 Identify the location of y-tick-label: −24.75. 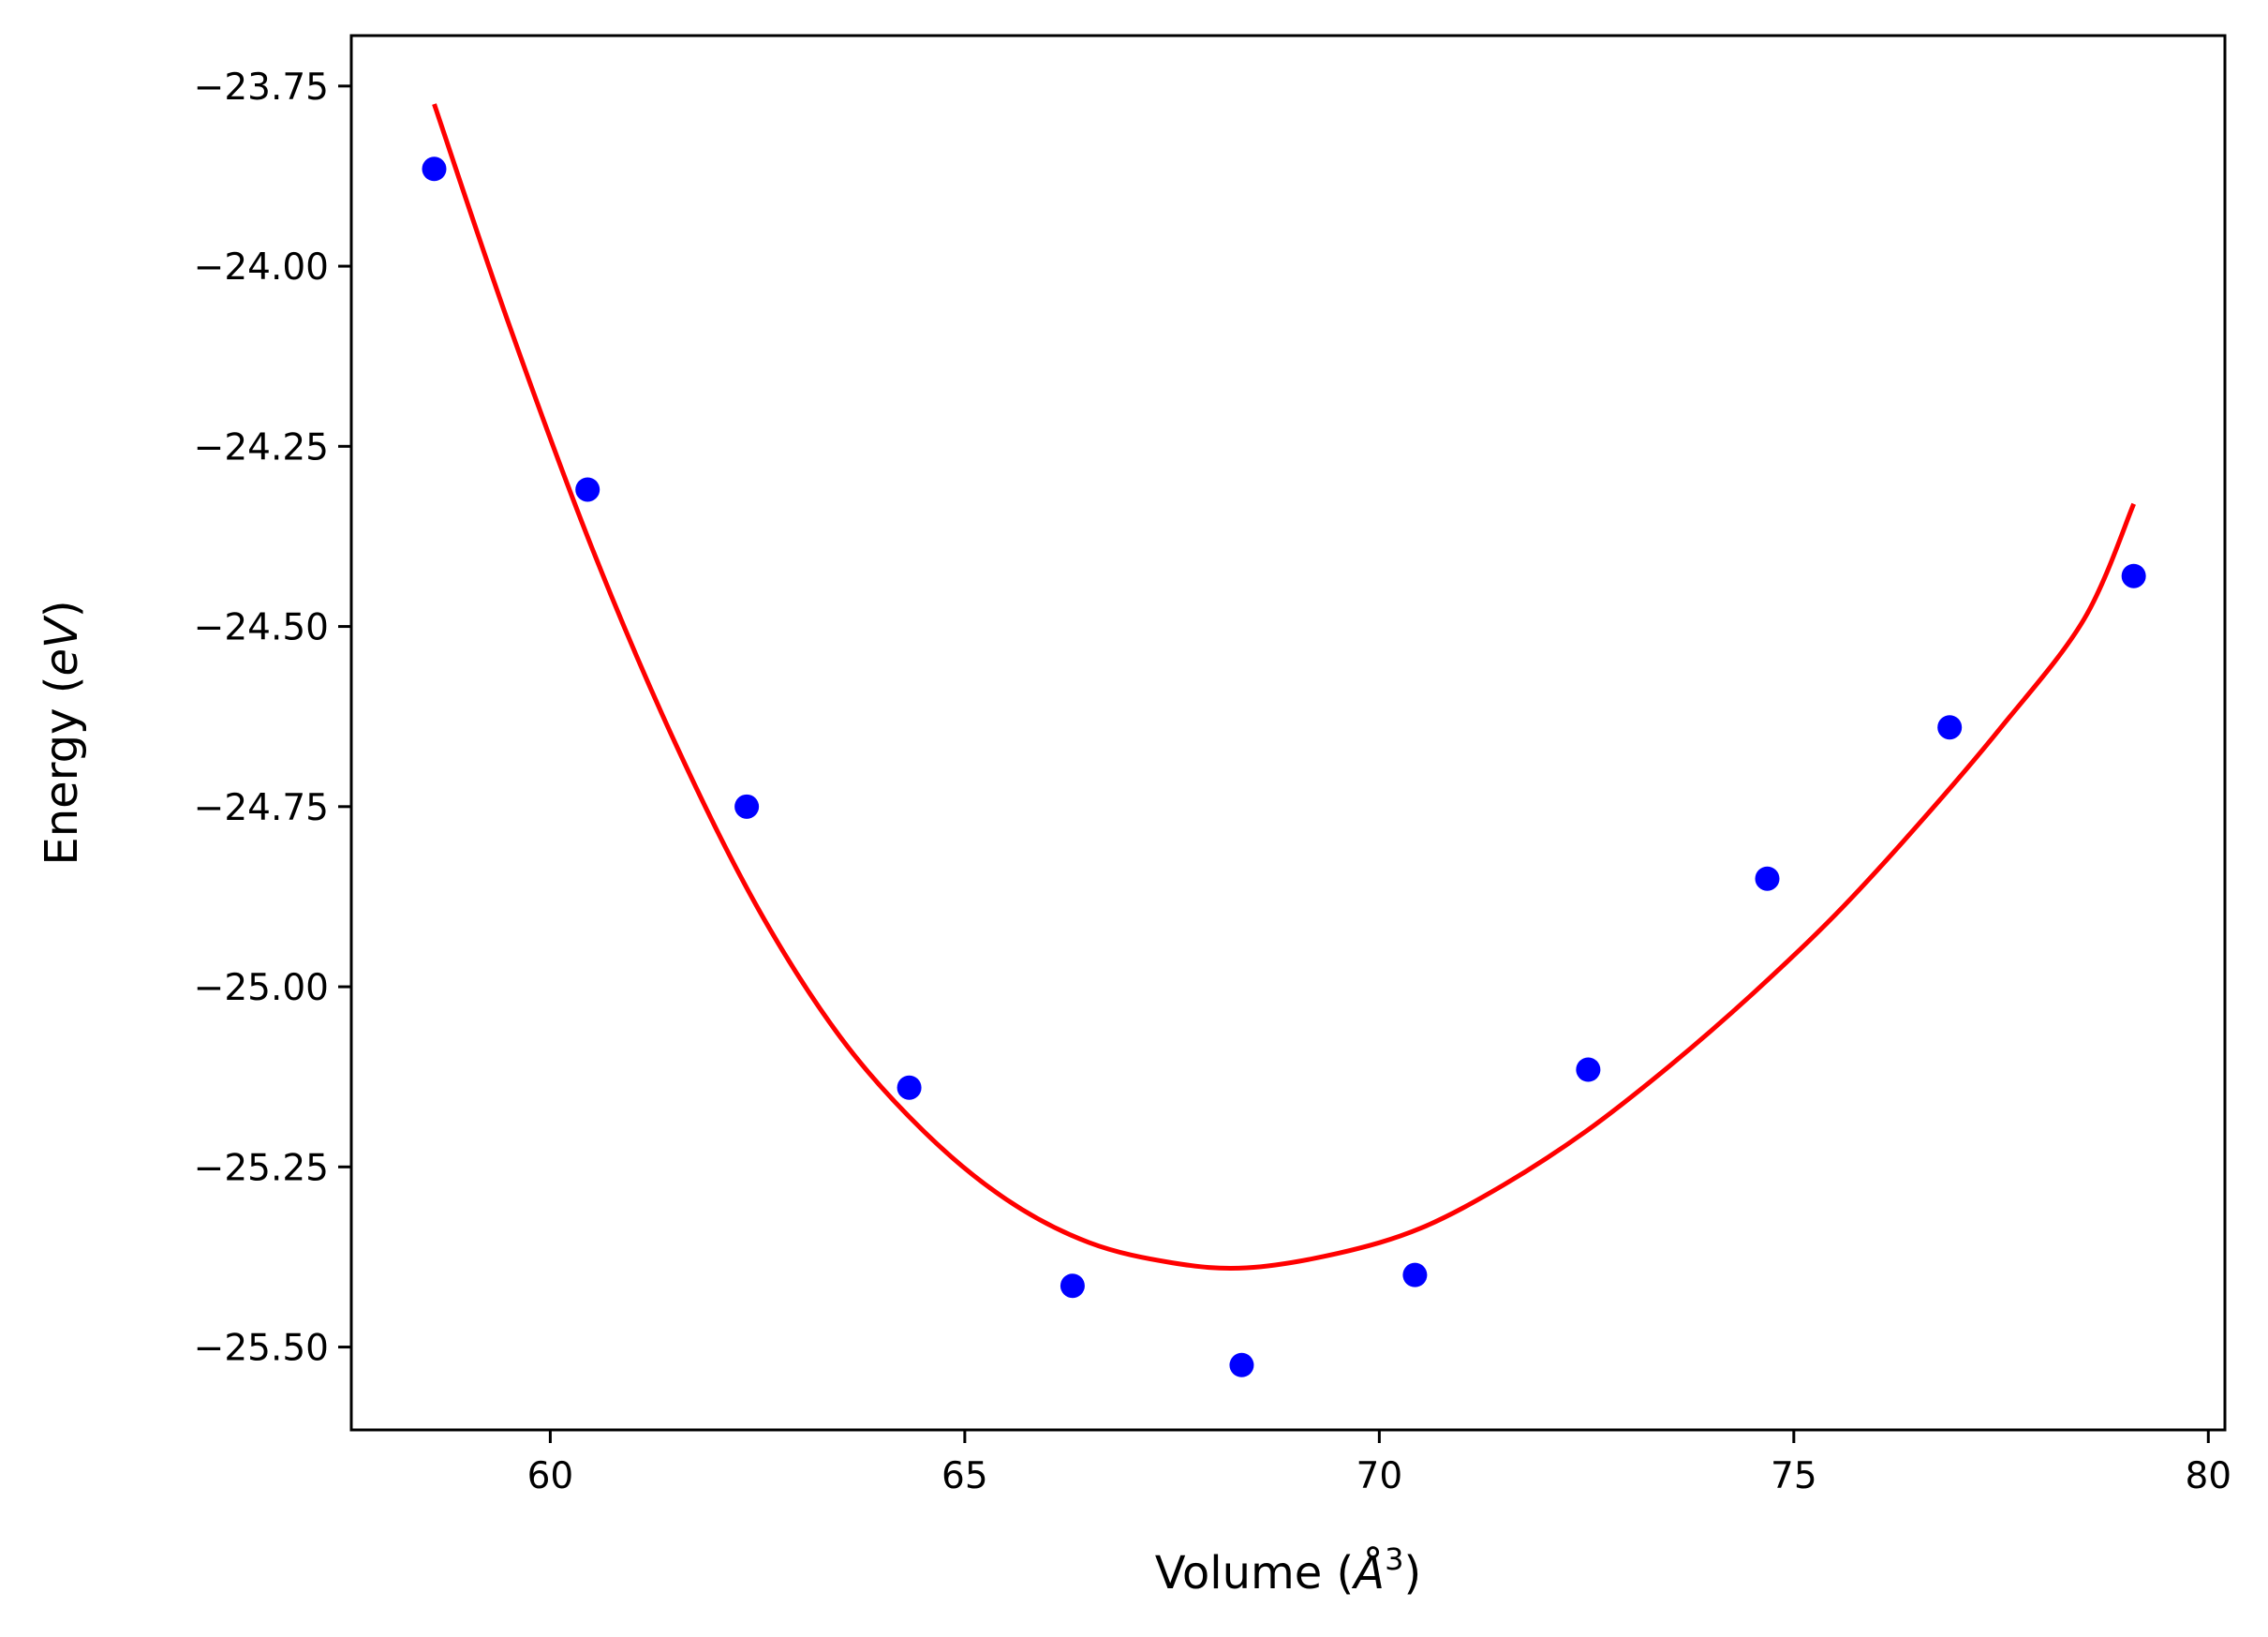
(261, 808).